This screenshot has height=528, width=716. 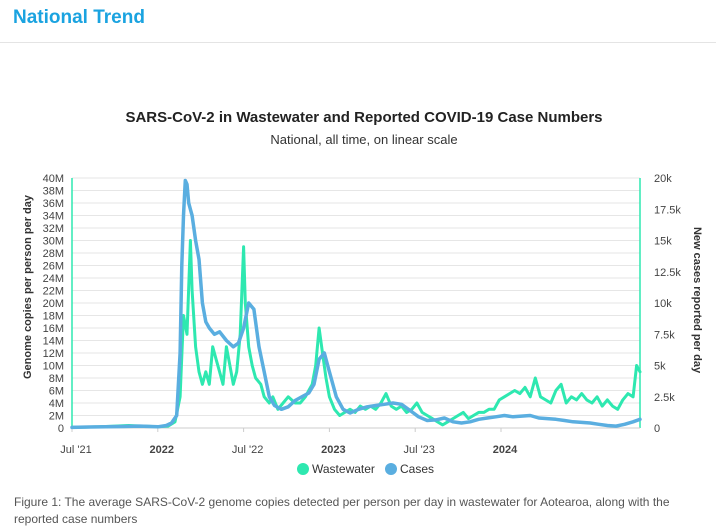 I want to click on legend: Wastewater Cases, so click(x=365, y=469).